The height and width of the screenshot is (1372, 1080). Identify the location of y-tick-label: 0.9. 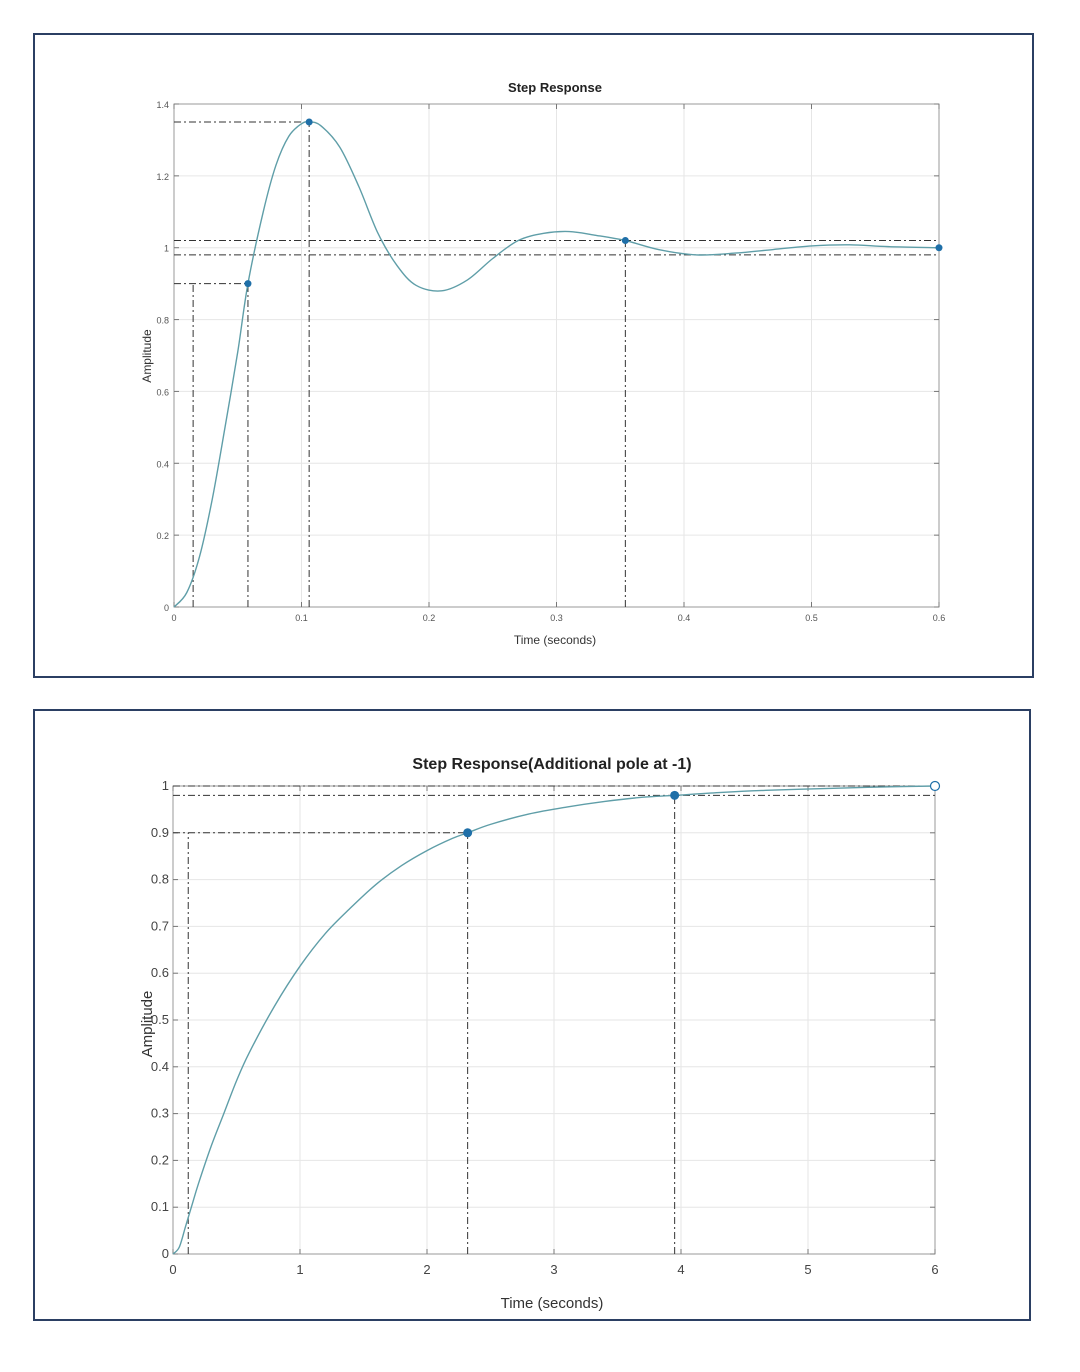
(160, 832).